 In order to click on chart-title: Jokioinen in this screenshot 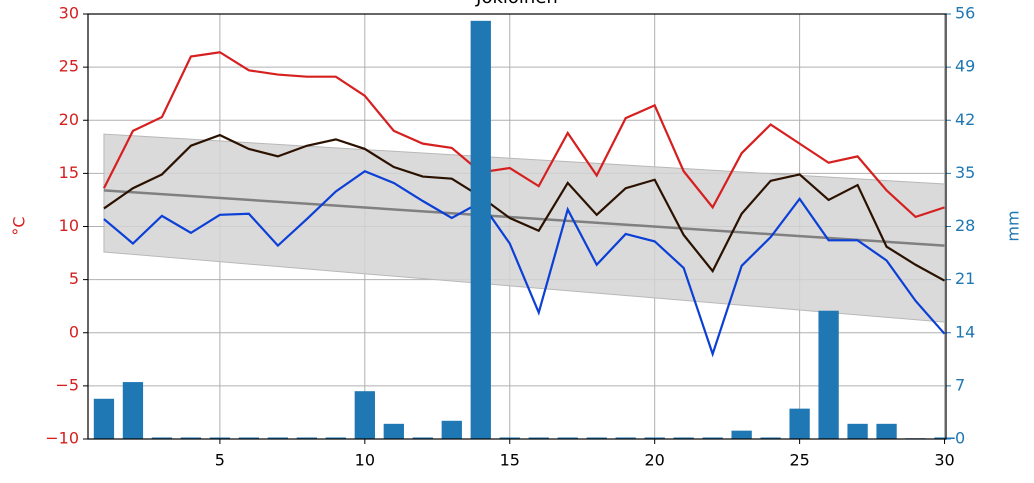, I will do `click(516, 4)`.